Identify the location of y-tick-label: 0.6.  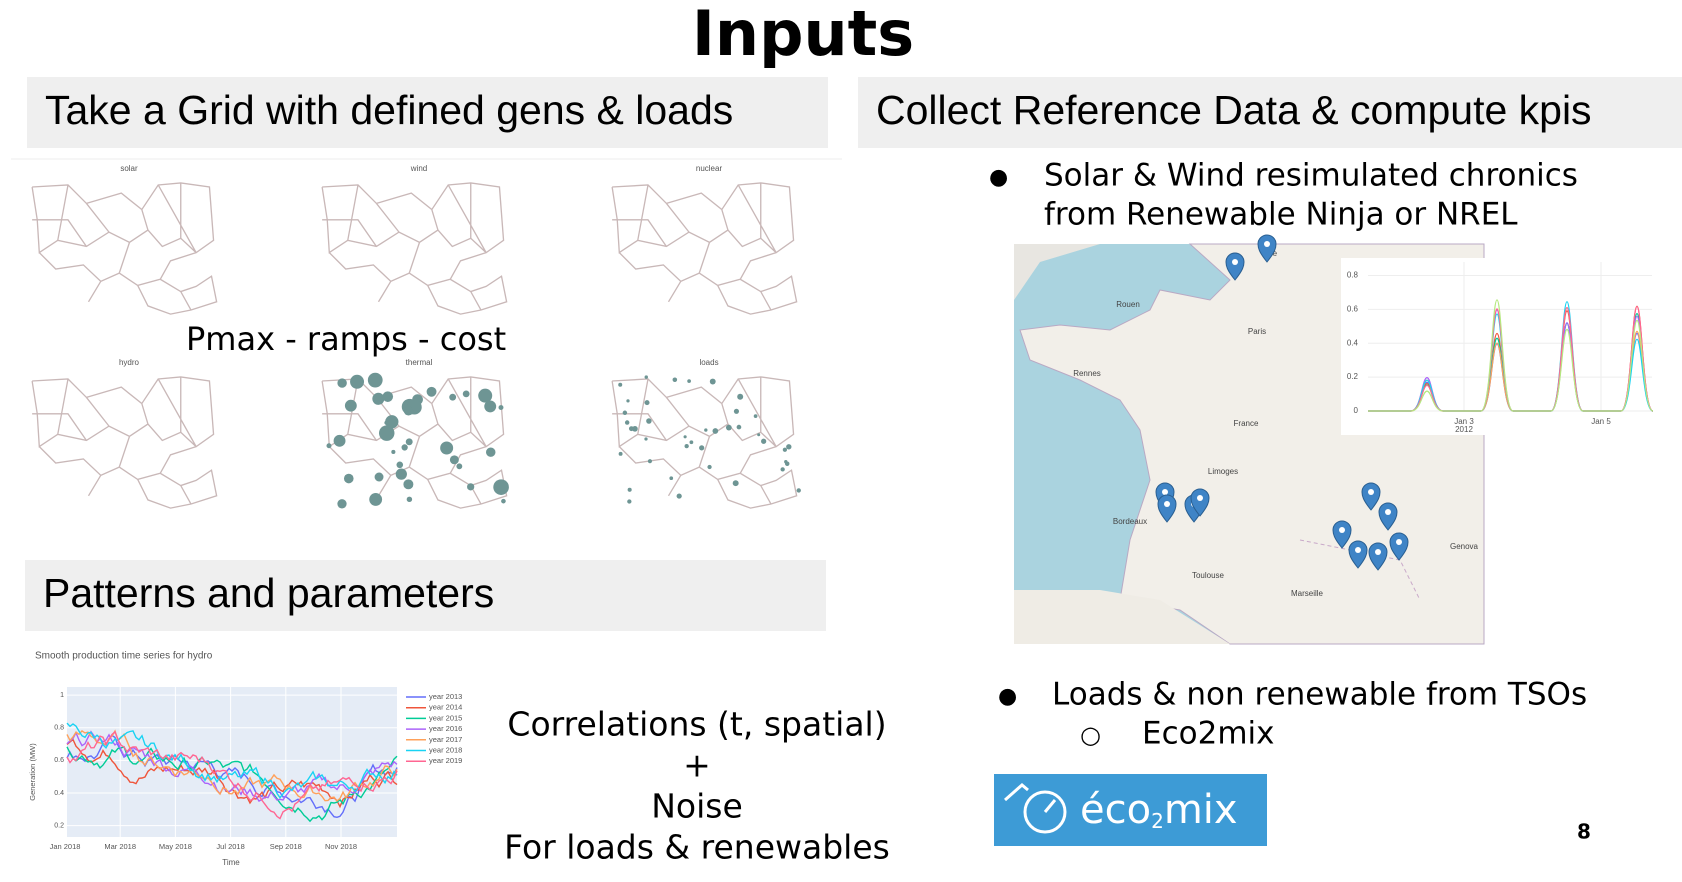
(59, 760).